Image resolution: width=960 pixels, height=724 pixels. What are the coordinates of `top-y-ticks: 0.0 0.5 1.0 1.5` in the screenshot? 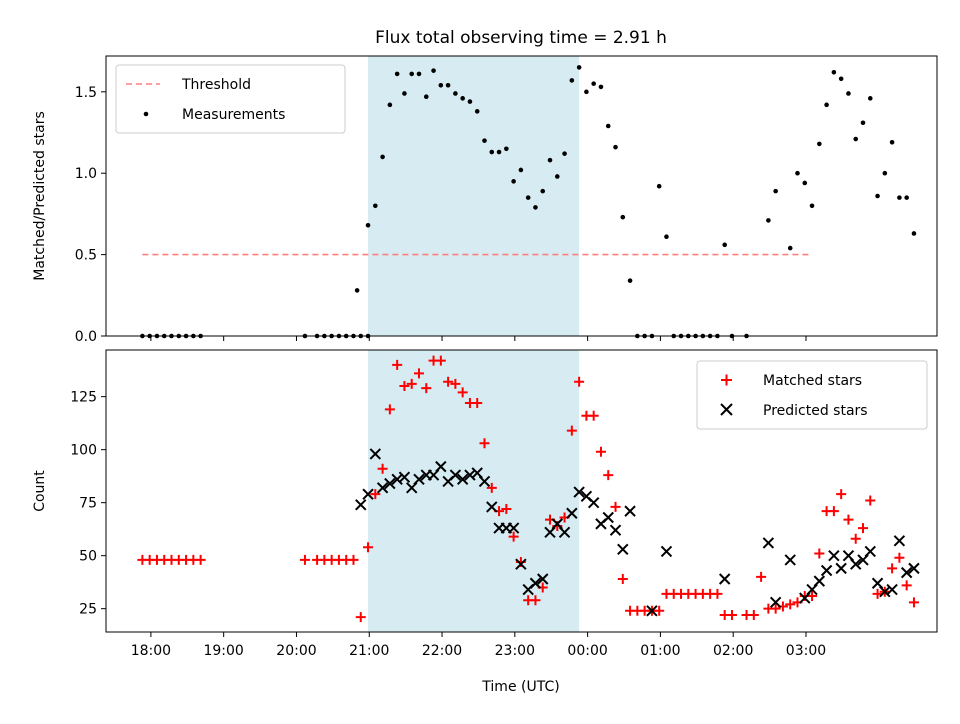 It's located at (90, 215).